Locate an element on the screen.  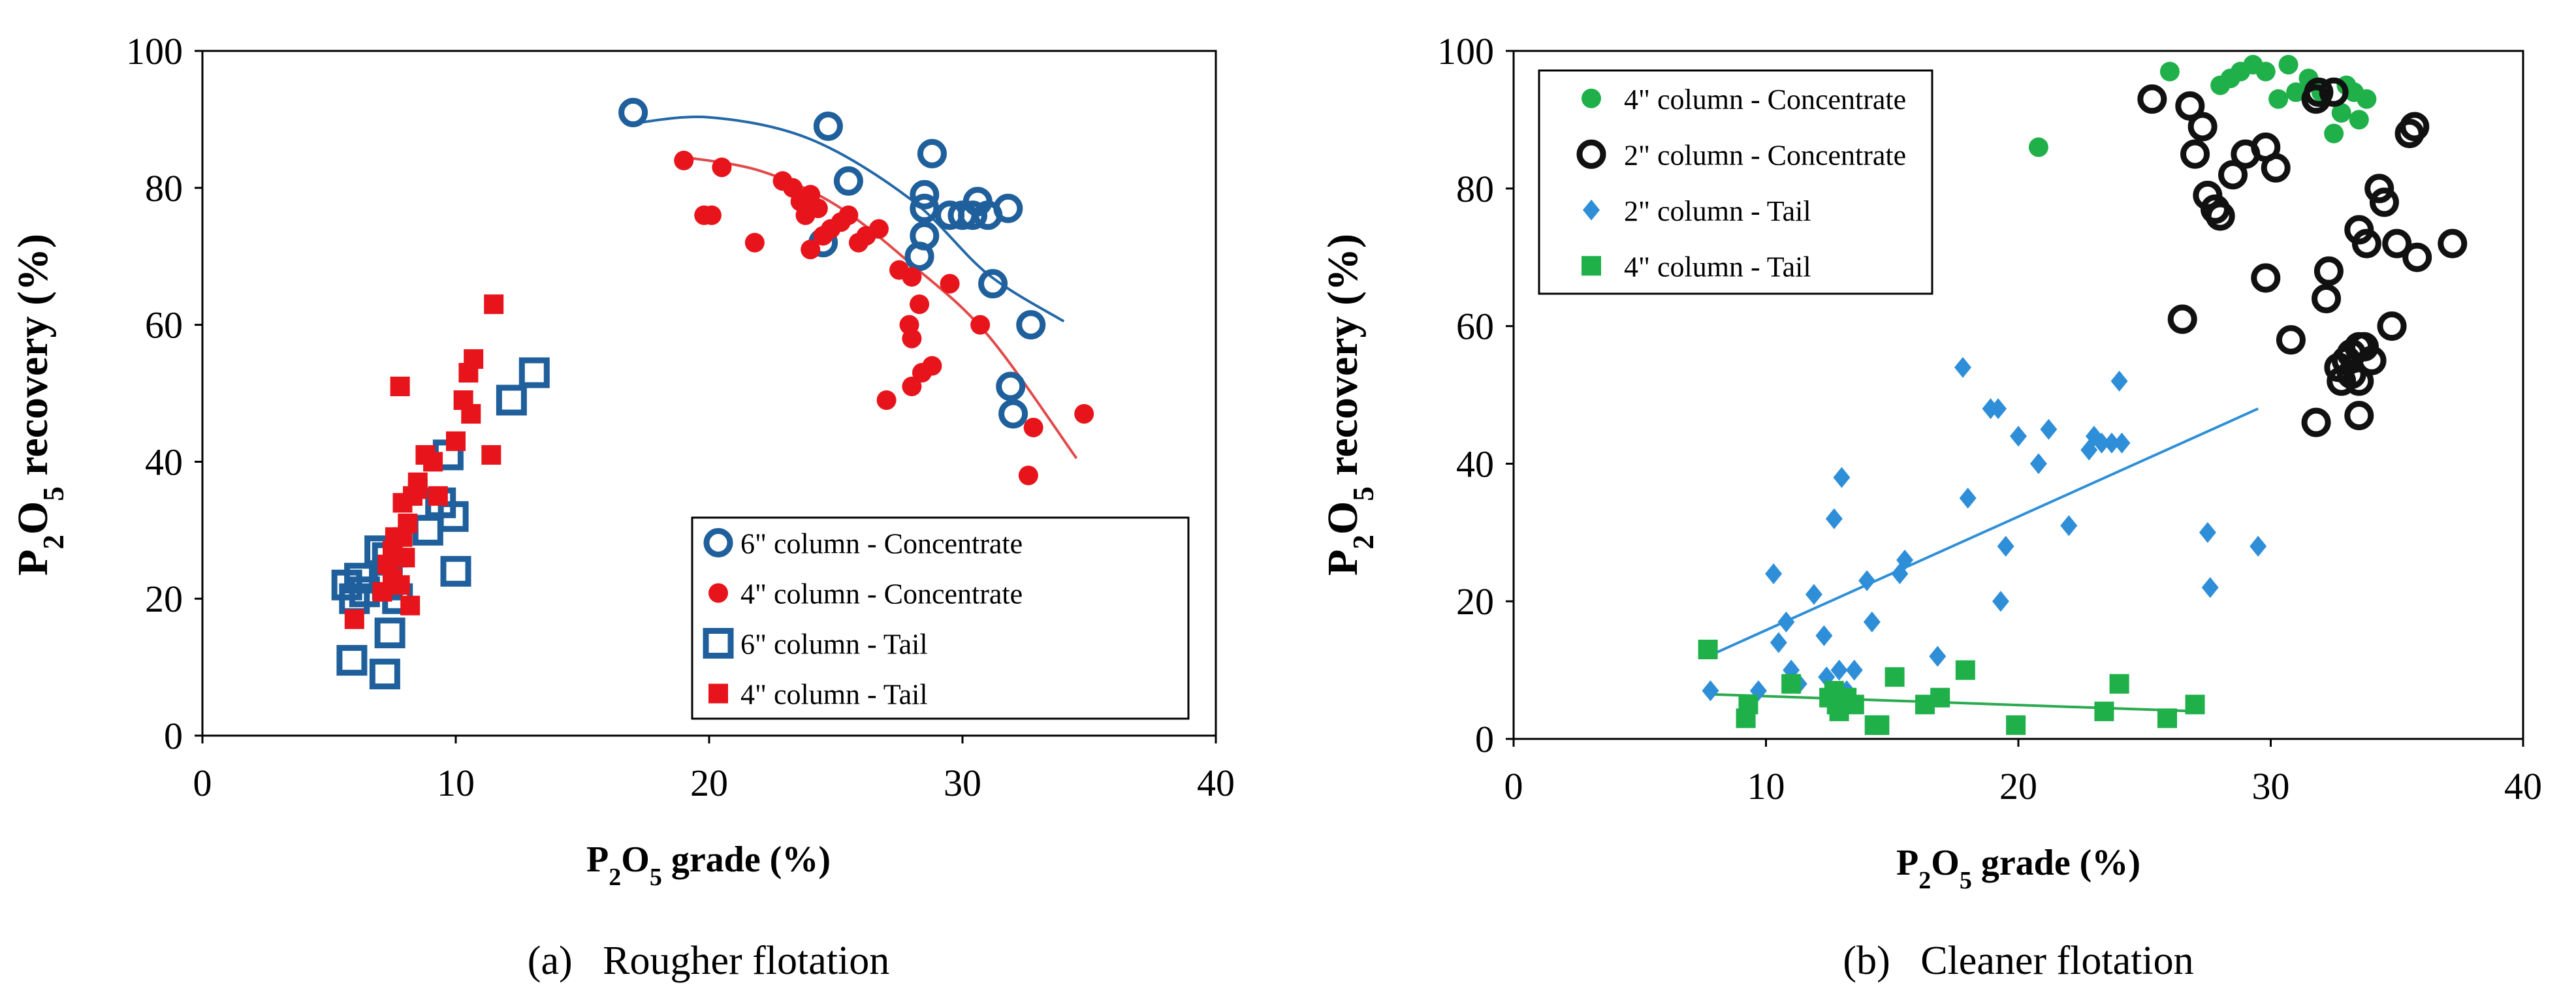
x-axis-label: P2O5 grade (%) is located at coordinates (709, 865).